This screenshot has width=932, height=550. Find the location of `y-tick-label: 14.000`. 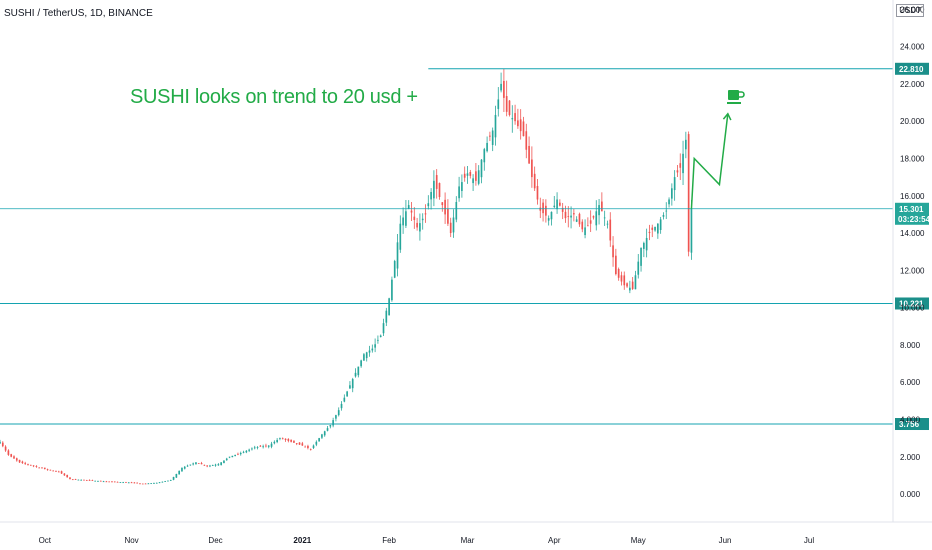

y-tick-label: 14.000 is located at coordinates (912, 233).